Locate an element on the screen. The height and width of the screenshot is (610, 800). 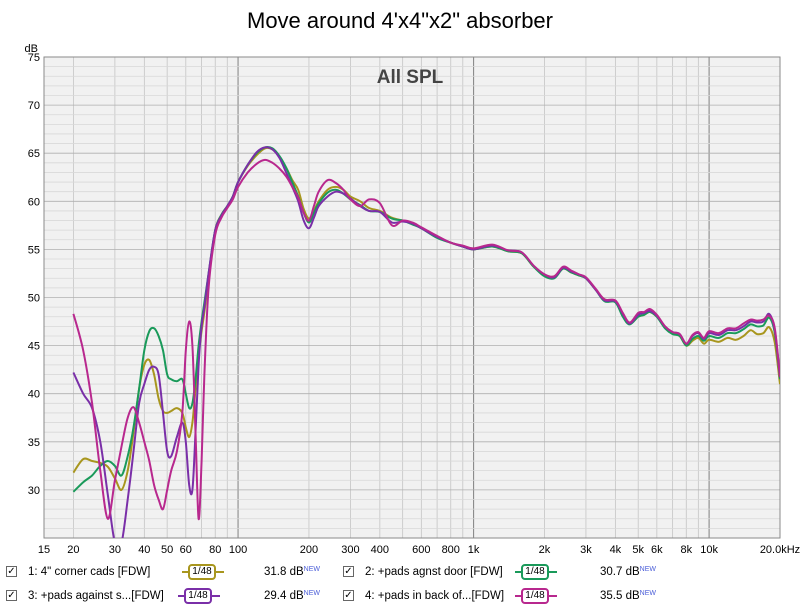
legend-label-3: 3: +pads against s...[FDW] is located at coordinates (96, 596).